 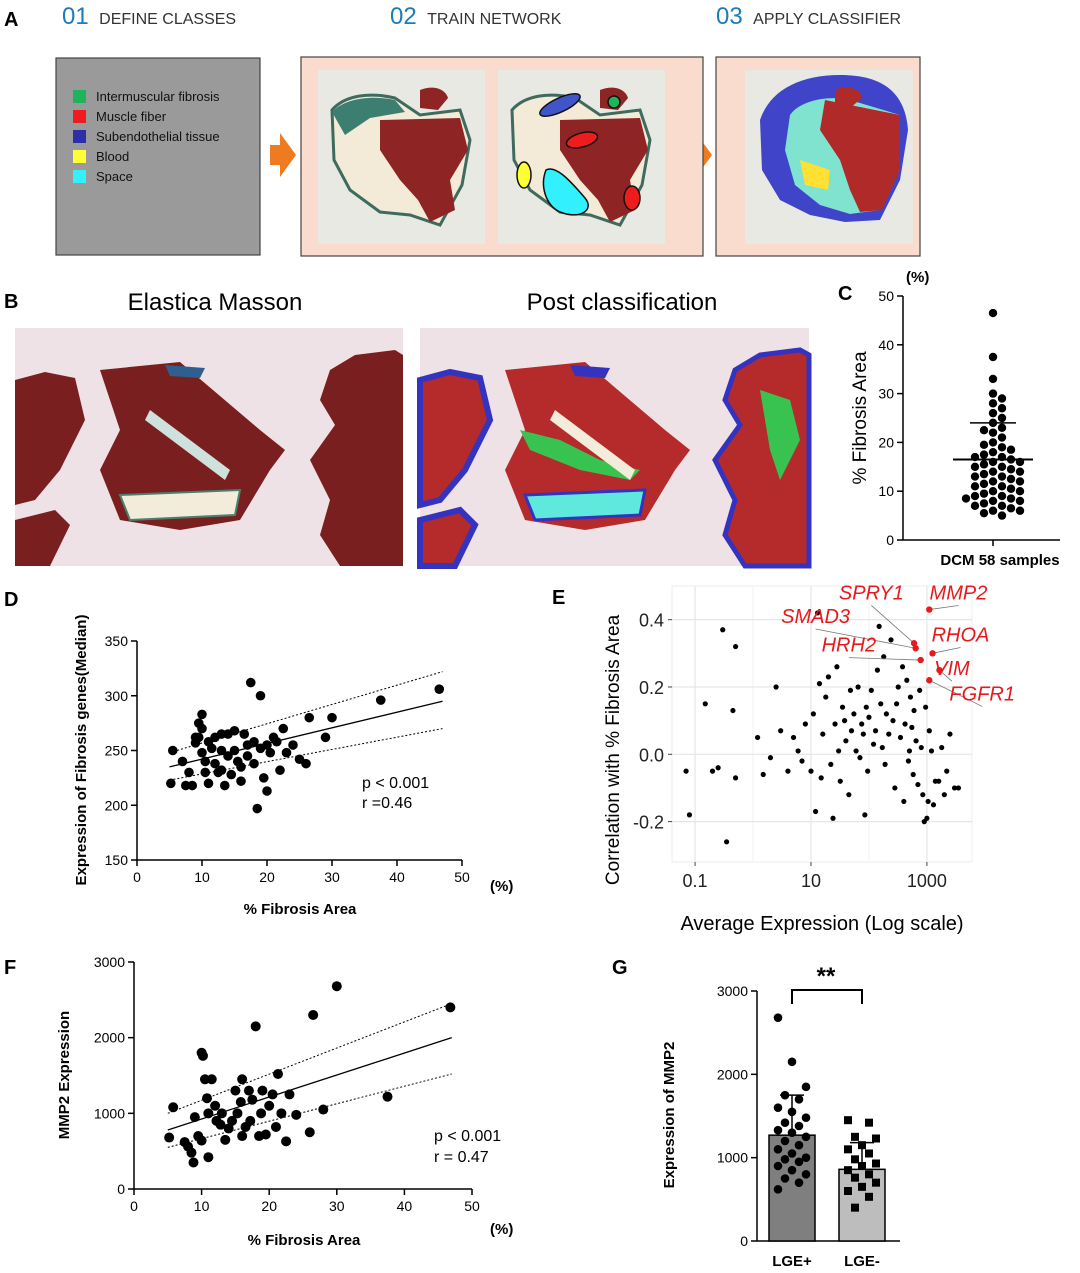 I want to click on chart-g: 0 1000 2000 3000 LGE+ LGE-, so click(x=808, y=1126).